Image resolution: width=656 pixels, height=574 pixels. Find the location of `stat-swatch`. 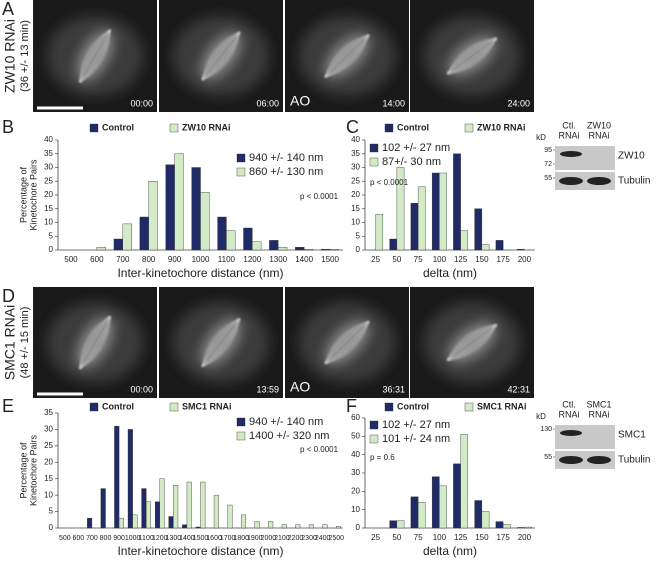

stat-swatch is located at coordinates (241, 422).